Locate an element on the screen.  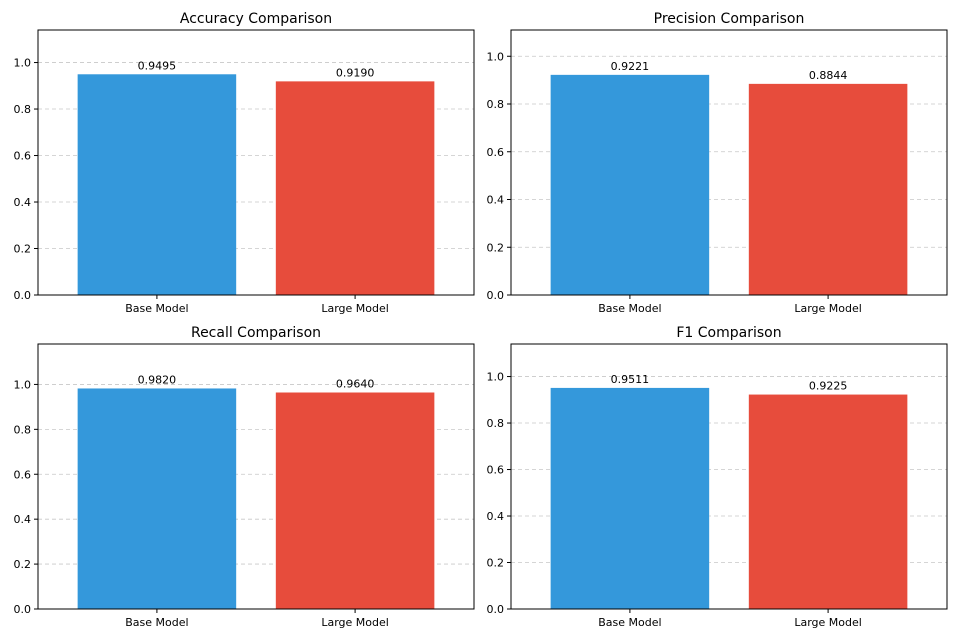
f1-xtick-label-1: Large Model is located at coordinates (827, 622).